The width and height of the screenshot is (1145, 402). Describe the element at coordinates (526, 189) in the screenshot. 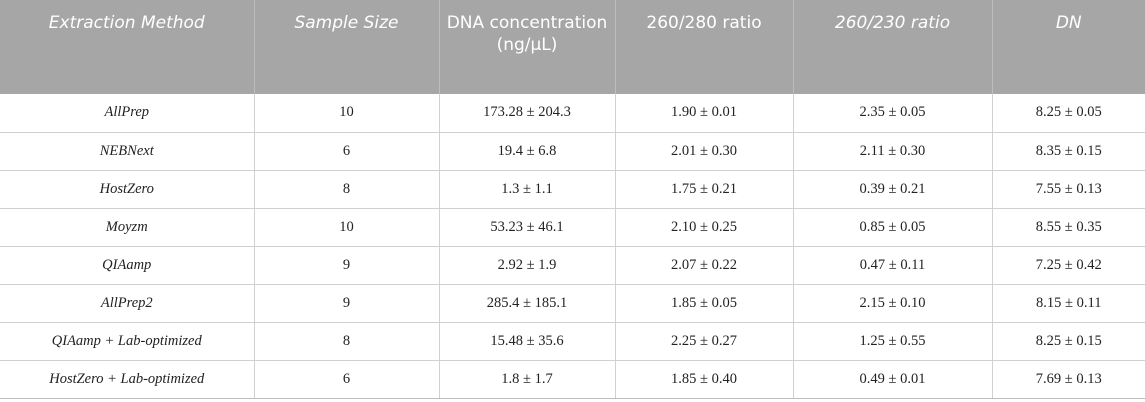

I see `dna-concentration-cell: 1.3 ± 1.1` at that location.